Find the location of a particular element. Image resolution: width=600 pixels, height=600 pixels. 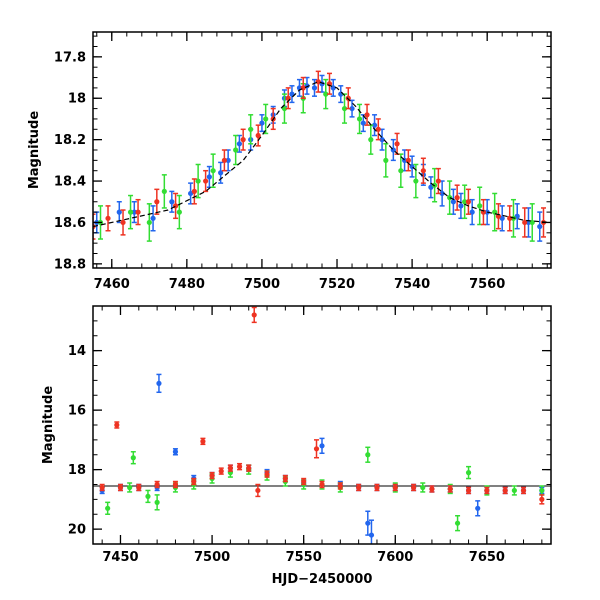

x-tick-label: 7500 is located at coordinates (262, 284).